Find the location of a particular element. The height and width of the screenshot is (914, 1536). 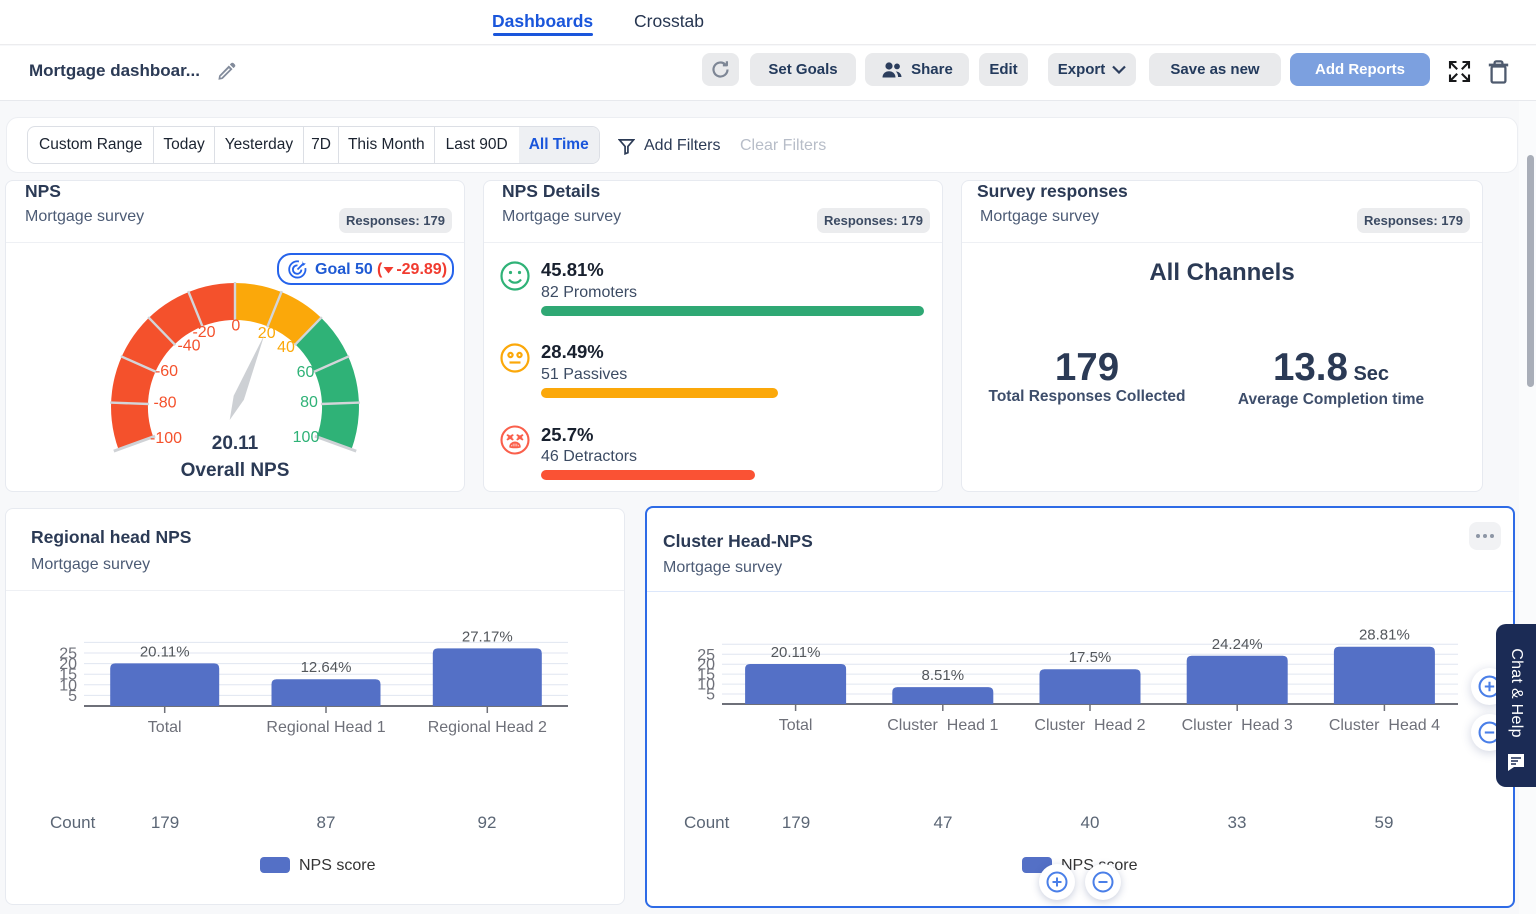

svg-text: 100 is located at coordinates (306, 437).